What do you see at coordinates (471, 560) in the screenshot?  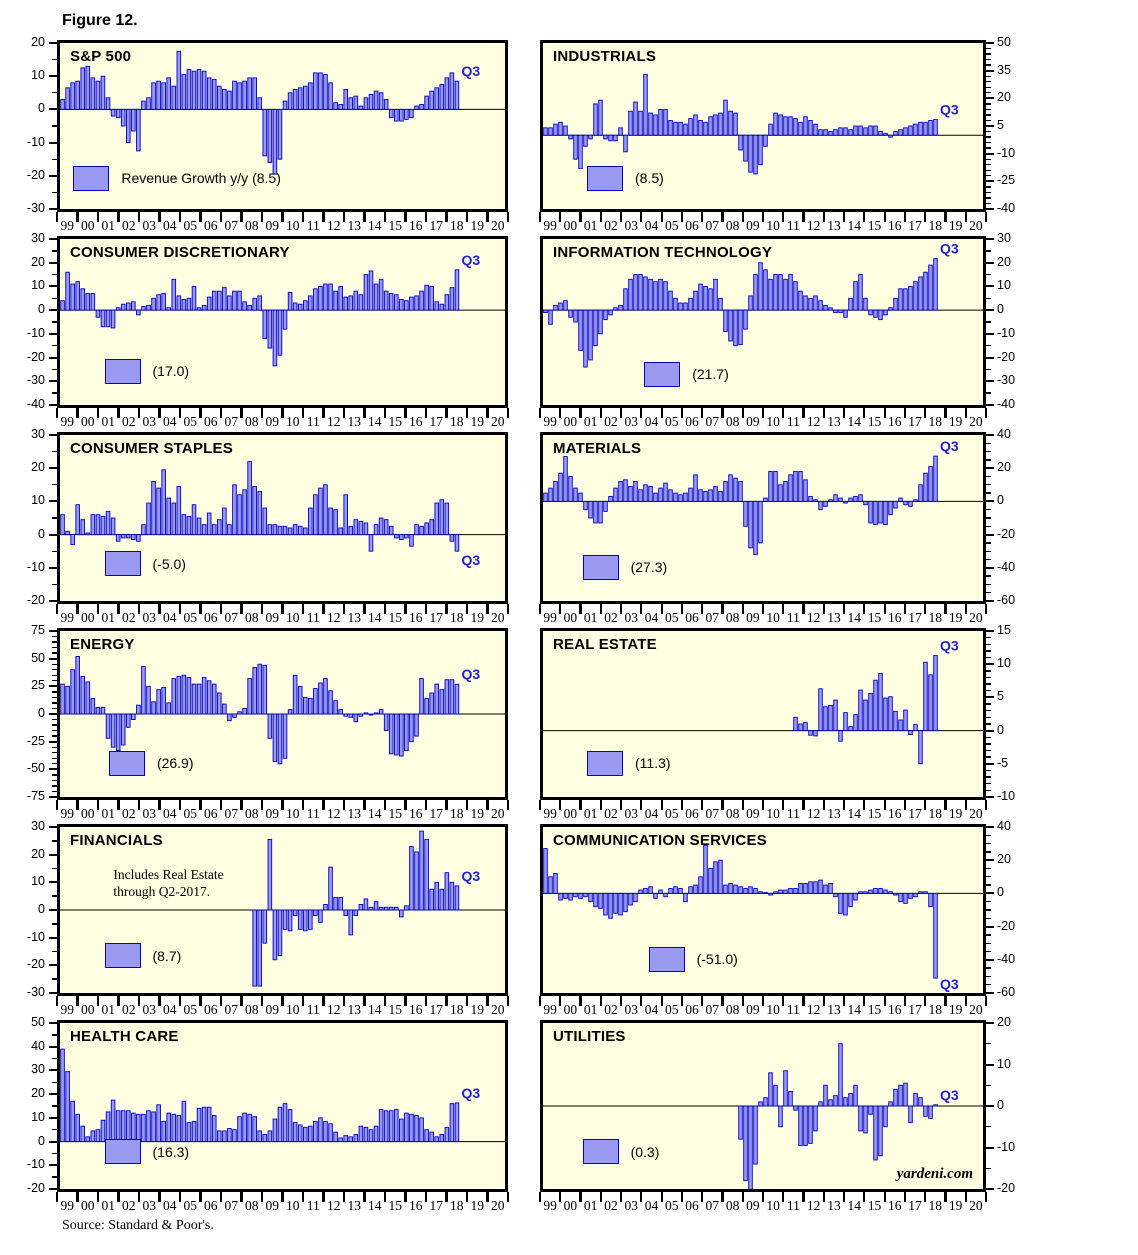 I see `q3-annotation: Q3` at bounding box center [471, 560].